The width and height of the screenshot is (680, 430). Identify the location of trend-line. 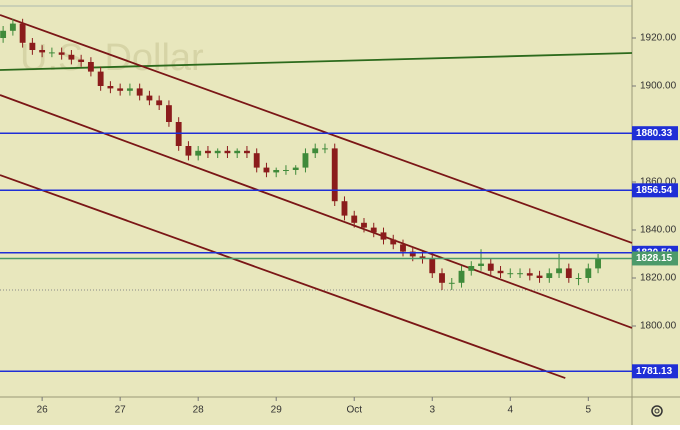
(316, 61).